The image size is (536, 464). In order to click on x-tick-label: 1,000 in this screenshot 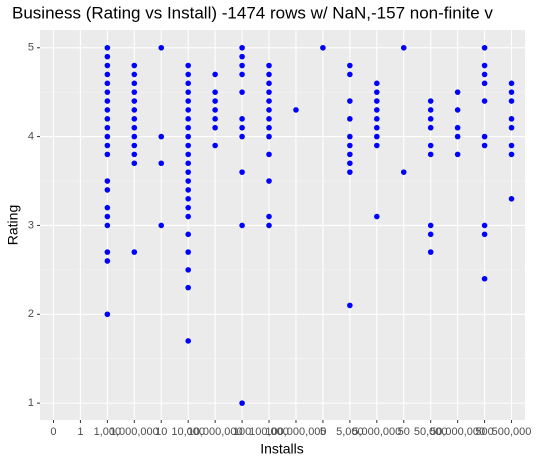, I will do `click(108, 432)`.